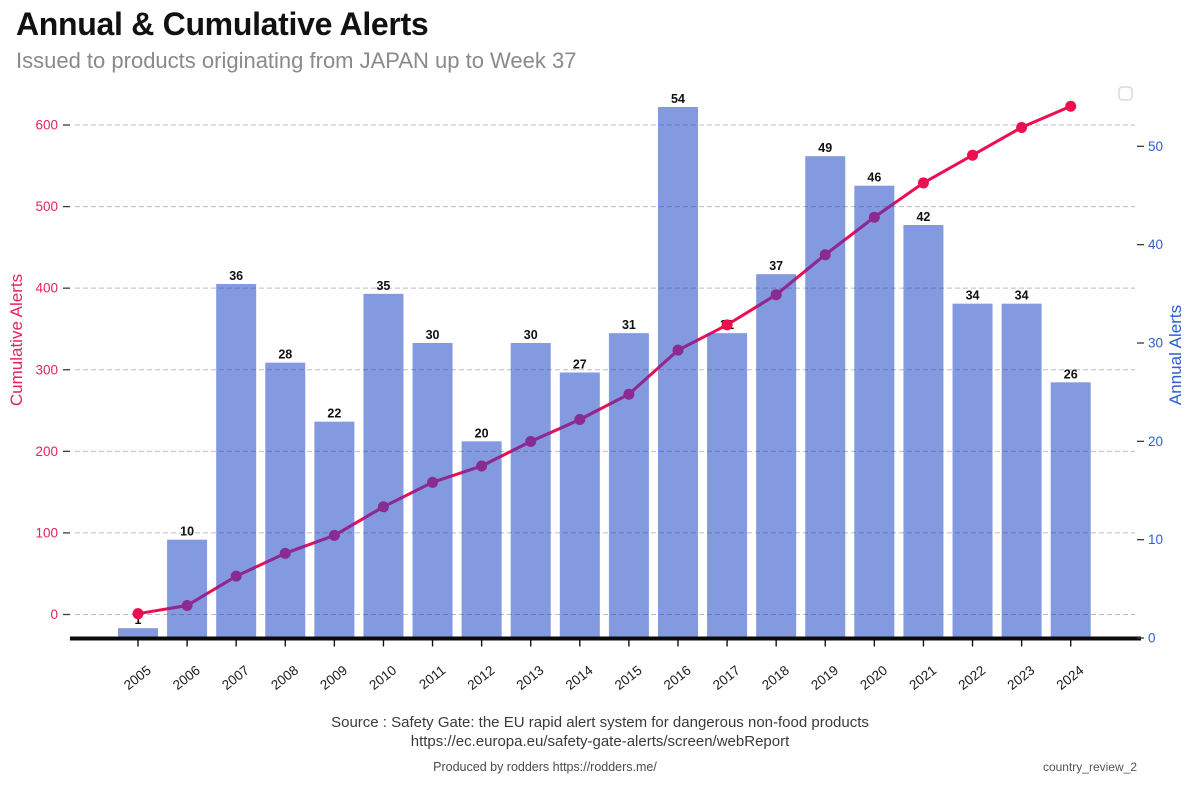 The height and width of the screenshot is (800, 1200). I want to click on left-tick-label-100: 100, so click(46, 532).